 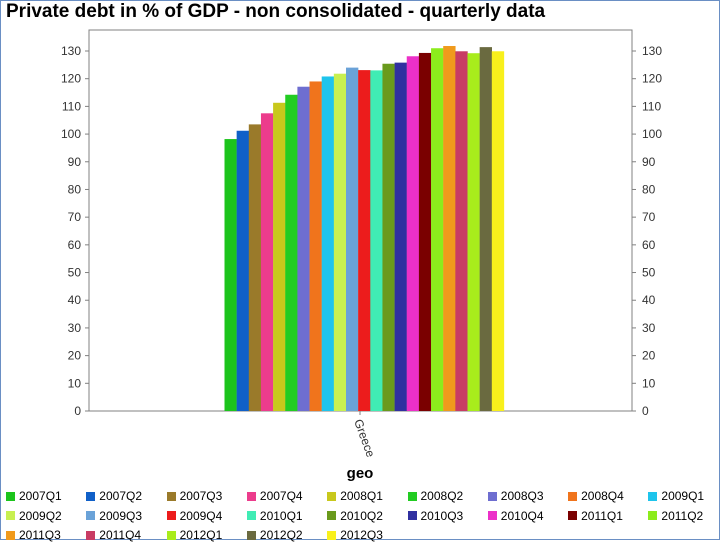 I want to click on legend-label: 2009Q3, so click(x=120, y=515).